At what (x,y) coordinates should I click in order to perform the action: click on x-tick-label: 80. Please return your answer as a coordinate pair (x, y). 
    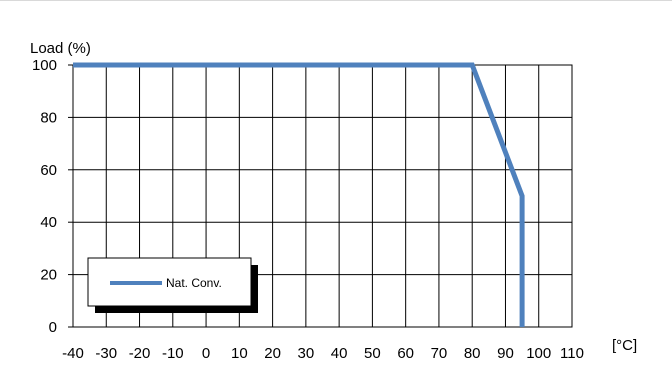
    Looking at the image, I should click on (472, 353).